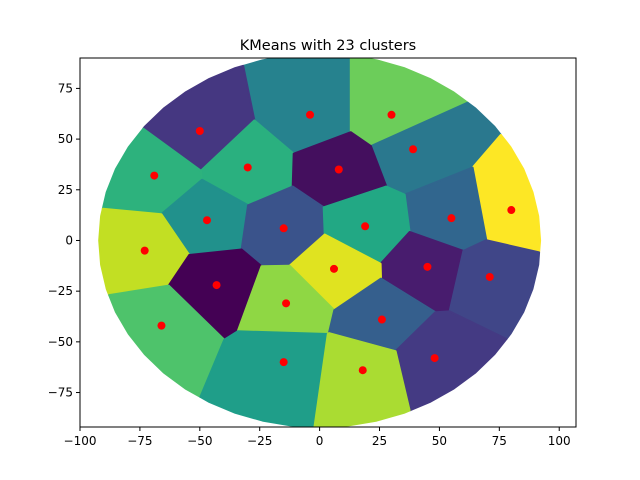 The height and width of the screenshot is (480, 640). What do you see at coordinates (60, 342) in the screenshot?
I see `y-tick-label: −50` at bounding box center [60, 342].